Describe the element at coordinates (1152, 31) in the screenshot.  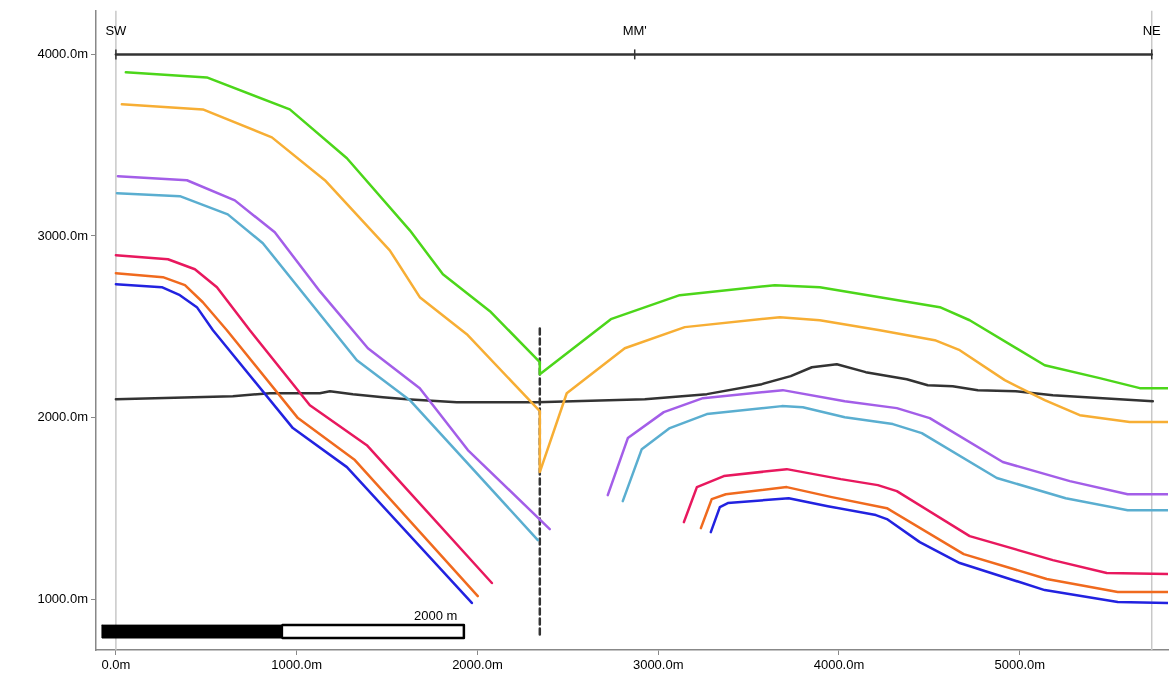
I see `annotation: NE` at that location.